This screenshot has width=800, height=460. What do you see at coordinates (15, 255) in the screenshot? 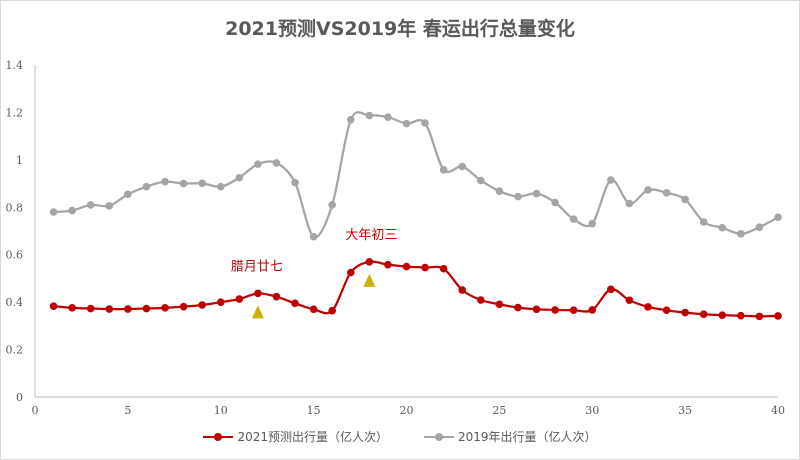
I see `y-tick-label: 0.6` at bounding box center [15, 255].